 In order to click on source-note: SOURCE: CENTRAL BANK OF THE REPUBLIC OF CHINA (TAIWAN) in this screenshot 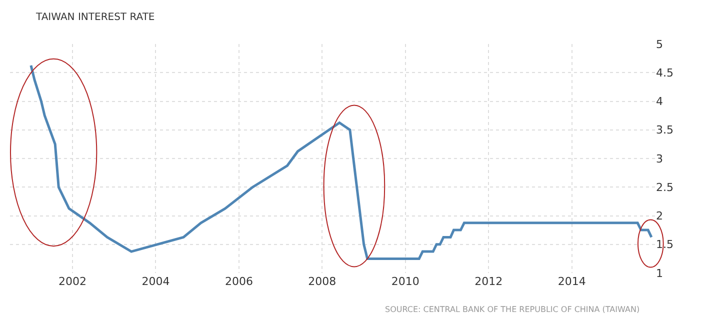, I will do `click(512, 309)`.